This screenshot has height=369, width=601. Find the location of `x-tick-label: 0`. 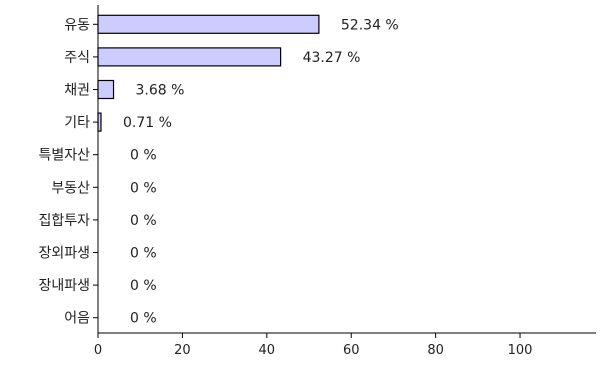

x-tick-label: 0 is located at coordinates (98, 350).